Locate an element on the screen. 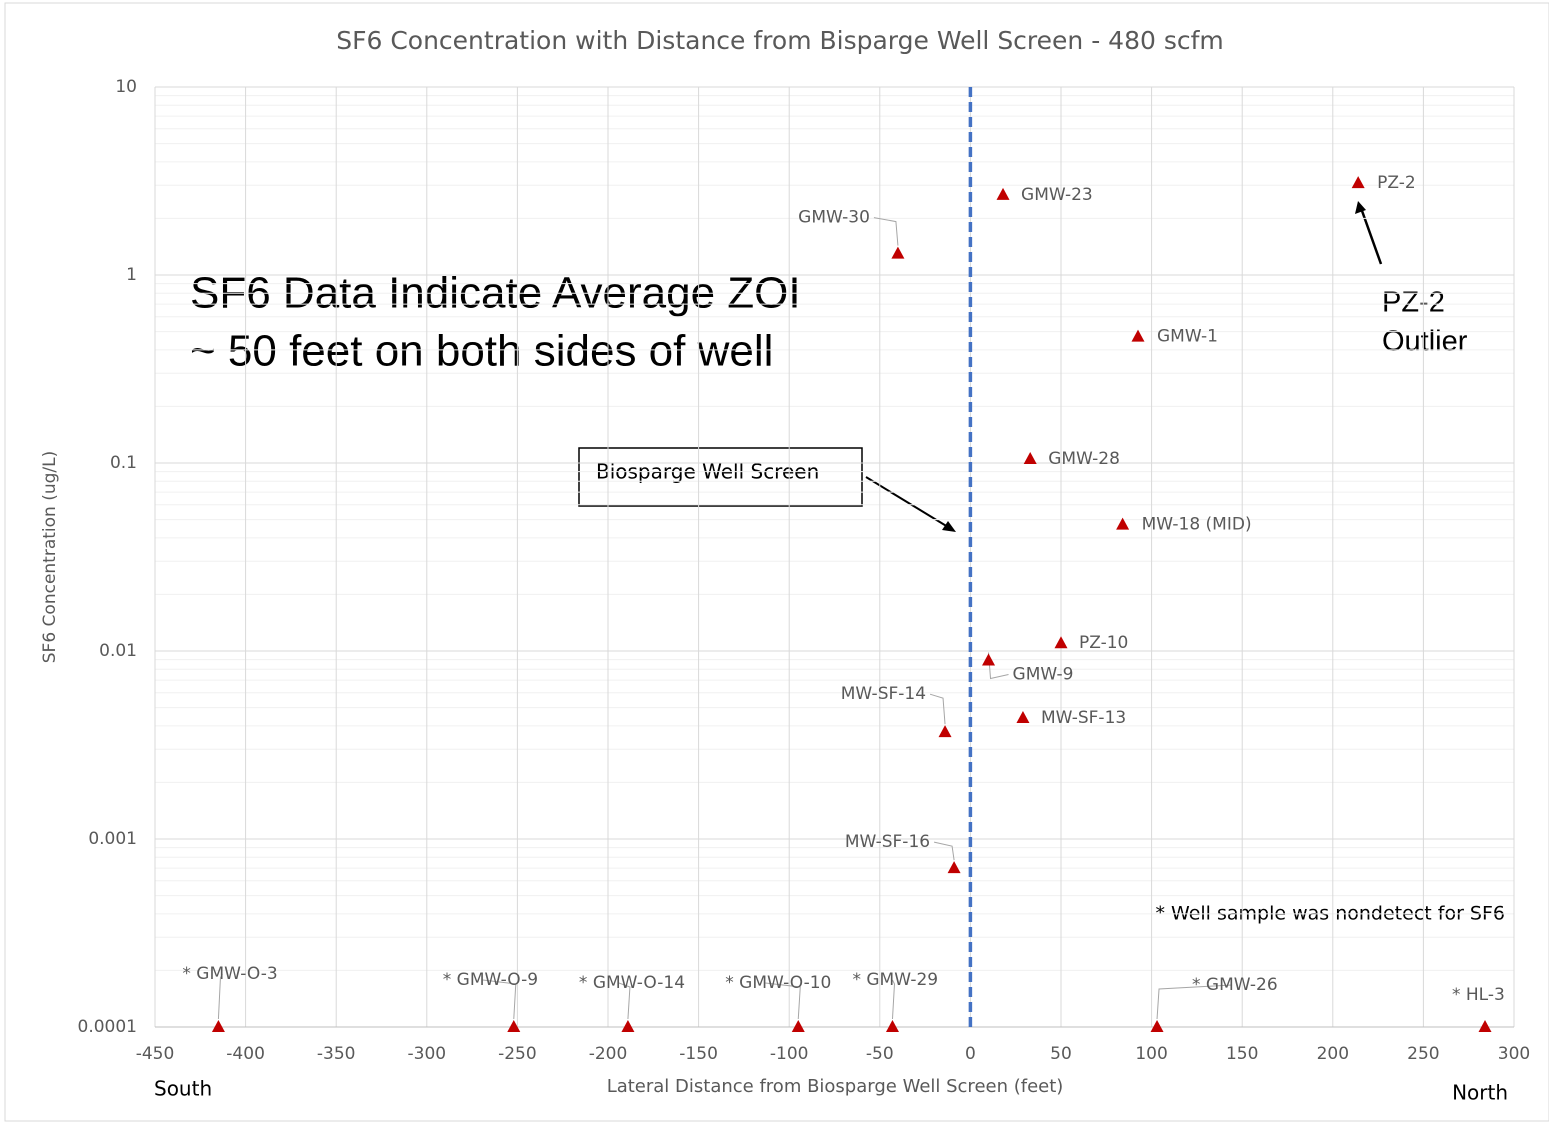 This screenshot has width=1549, height=1123. x-tick-label: -450 is located at coordinates (155, 1054).